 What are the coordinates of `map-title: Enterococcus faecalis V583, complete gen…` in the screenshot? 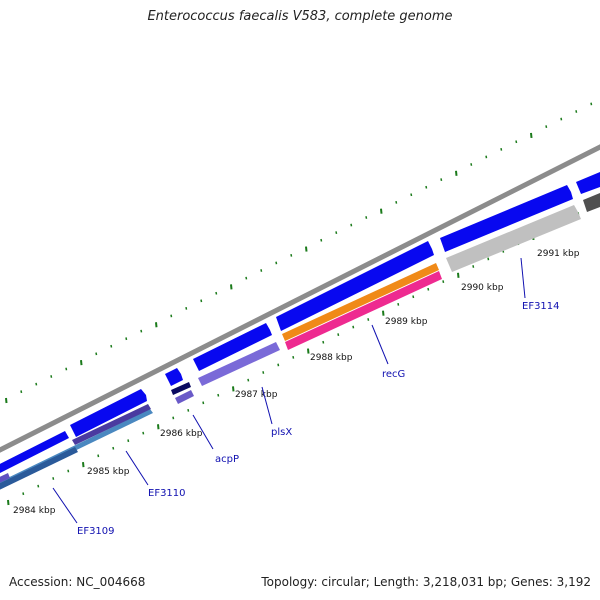 It's located at (300, 16).